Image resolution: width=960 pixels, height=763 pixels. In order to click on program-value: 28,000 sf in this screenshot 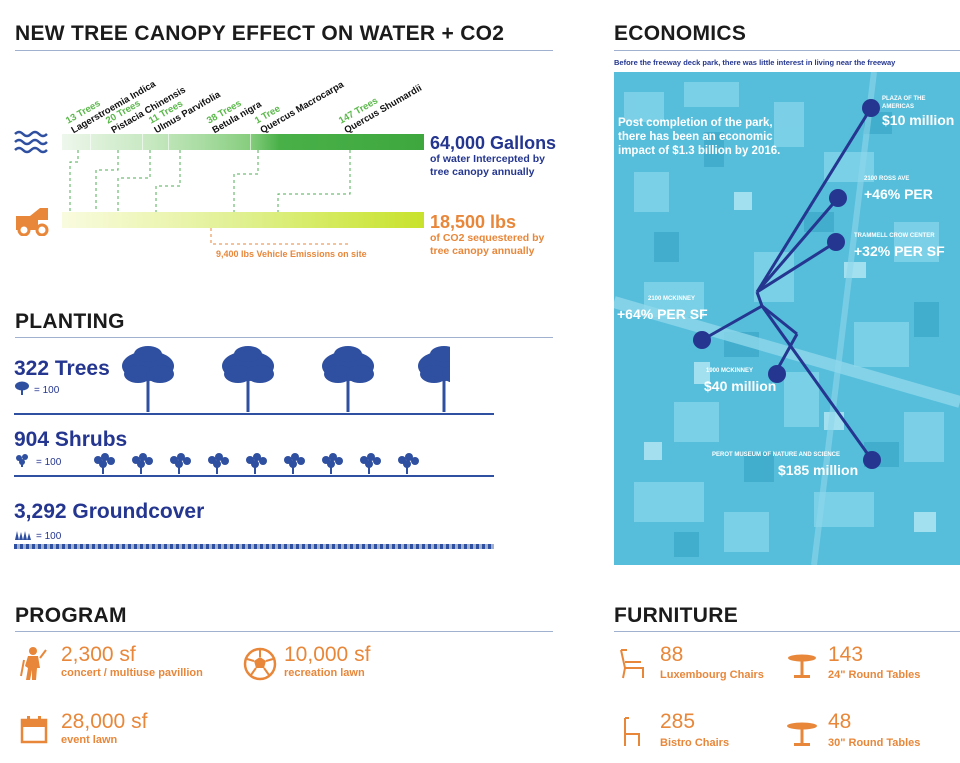, I will do `click(104, 721)`.